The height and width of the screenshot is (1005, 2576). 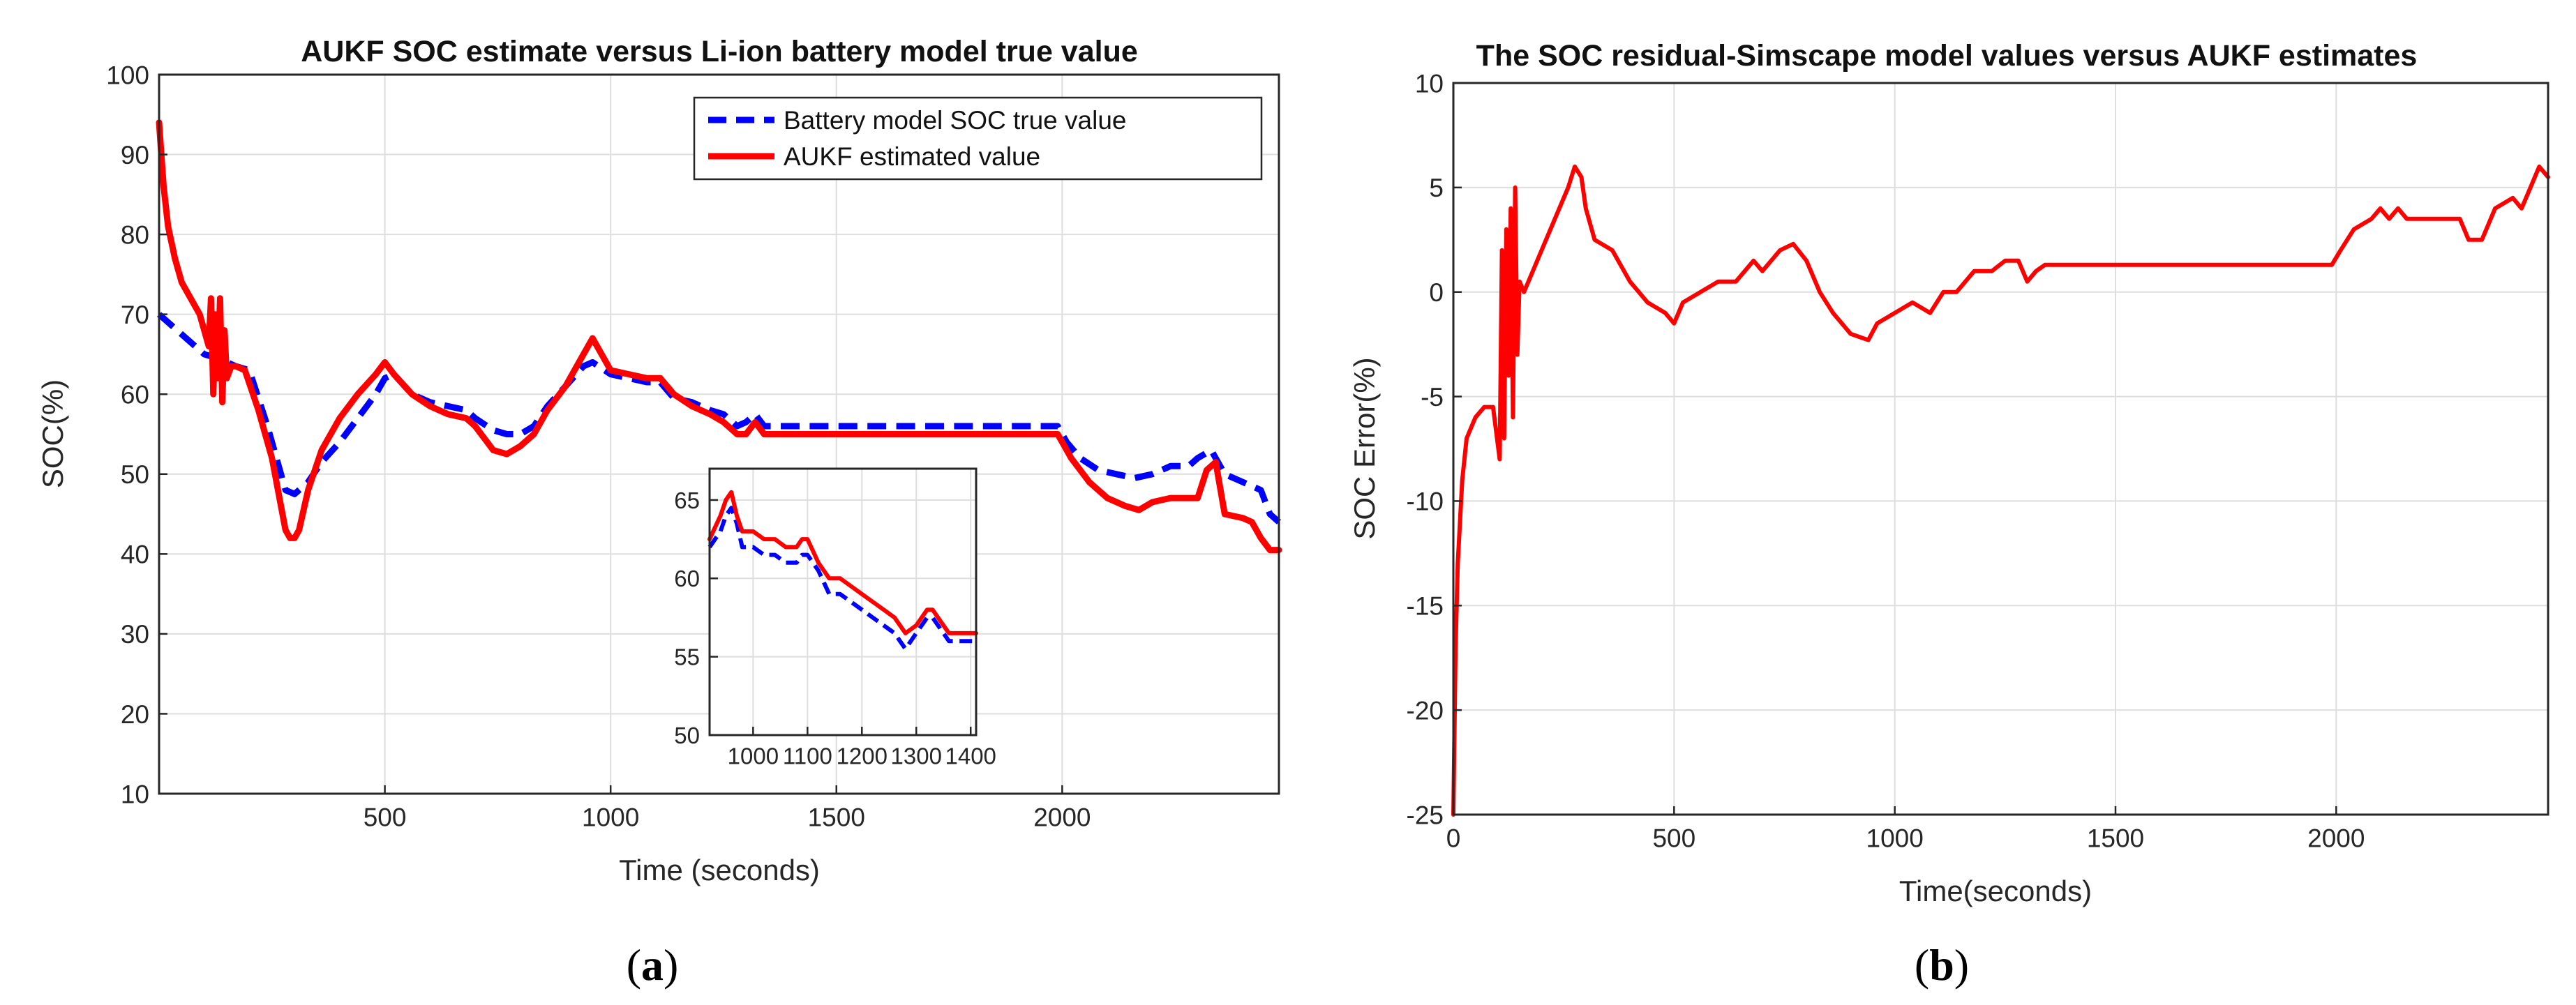 What do you see at coordinates (634, 965) in the screenshot?
I see `caption-a-open: (` at bounding box center [634, 965].